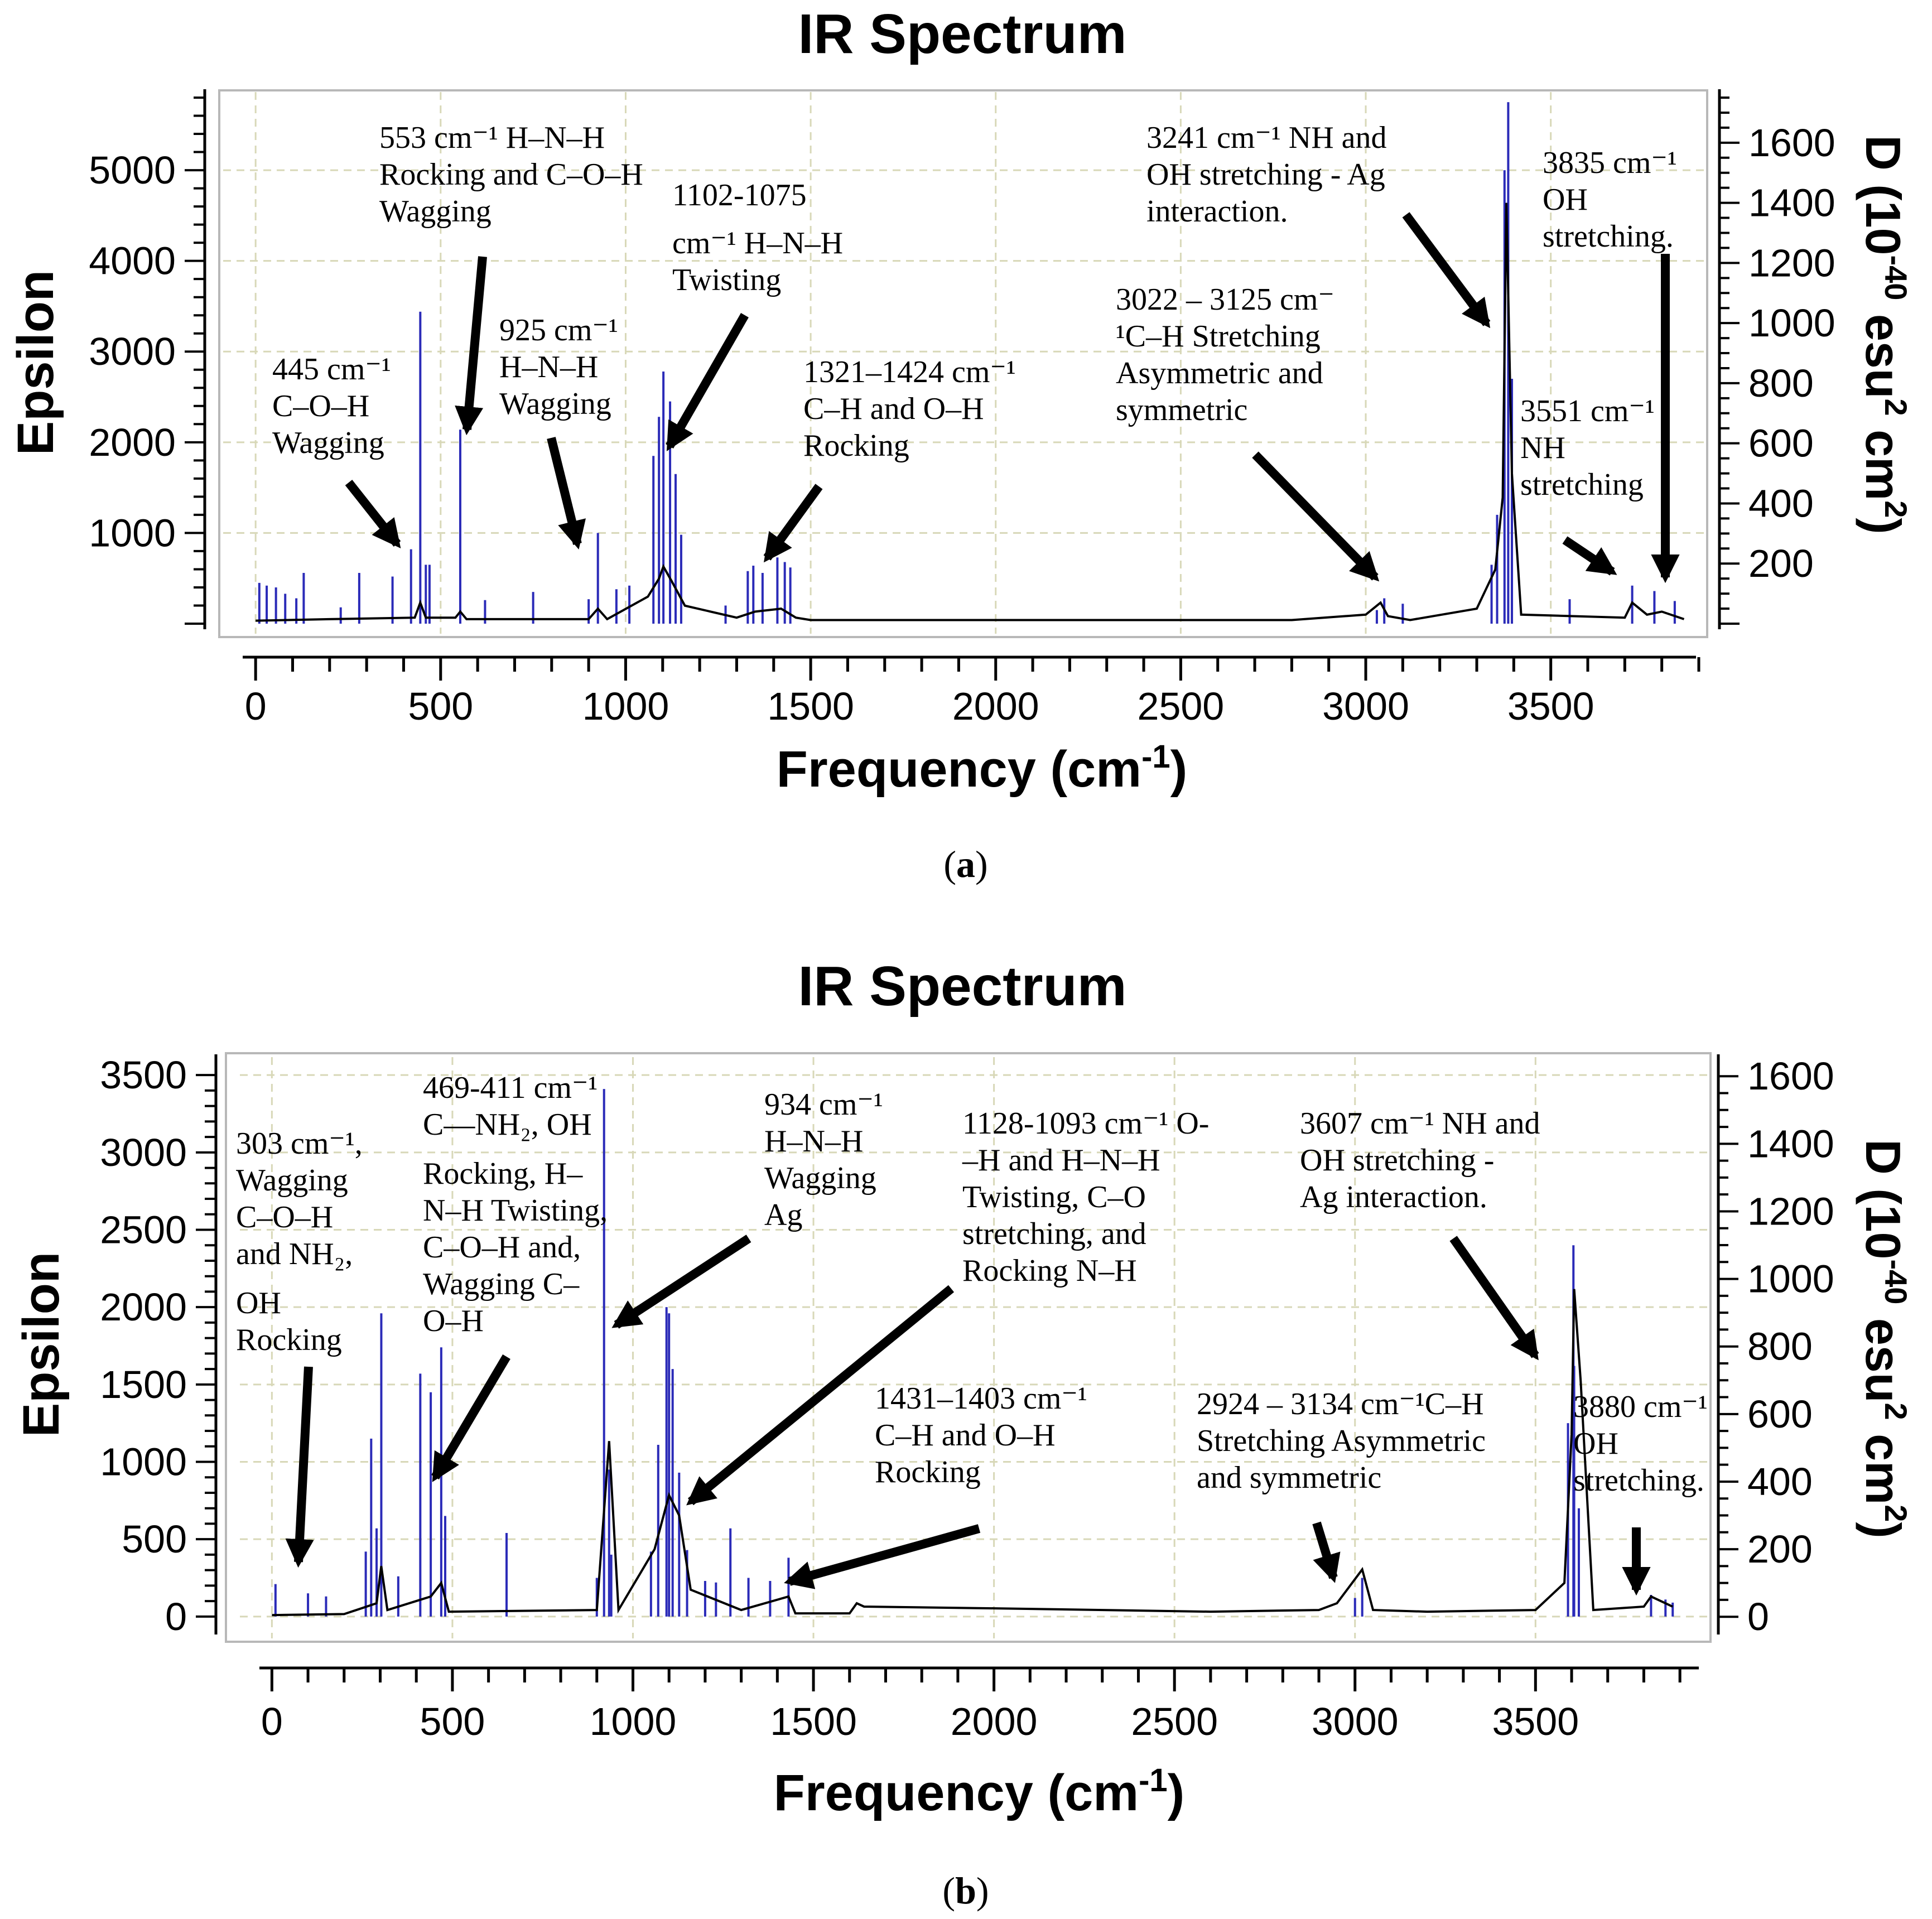 This screenshot has width=1932, height=1919. Describe the element at coordinates (625, 706) in the screenshot. I see `x-tick-label-a-2: 1000` at that location.